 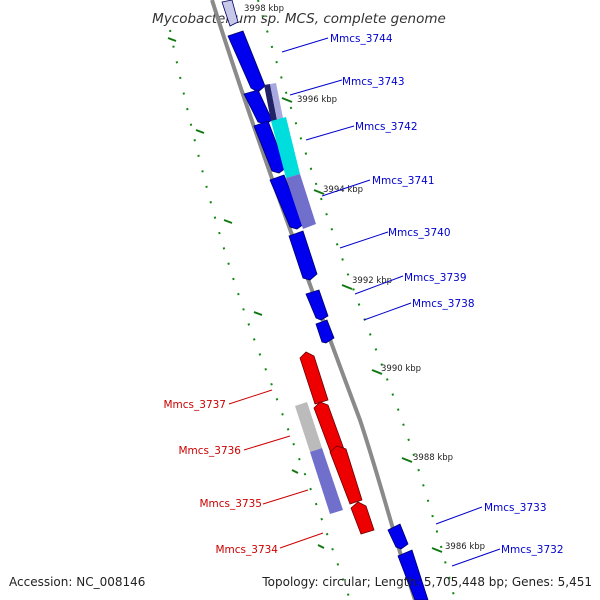 I want to click on feature-block-lavender, so click(x=276, y=101).